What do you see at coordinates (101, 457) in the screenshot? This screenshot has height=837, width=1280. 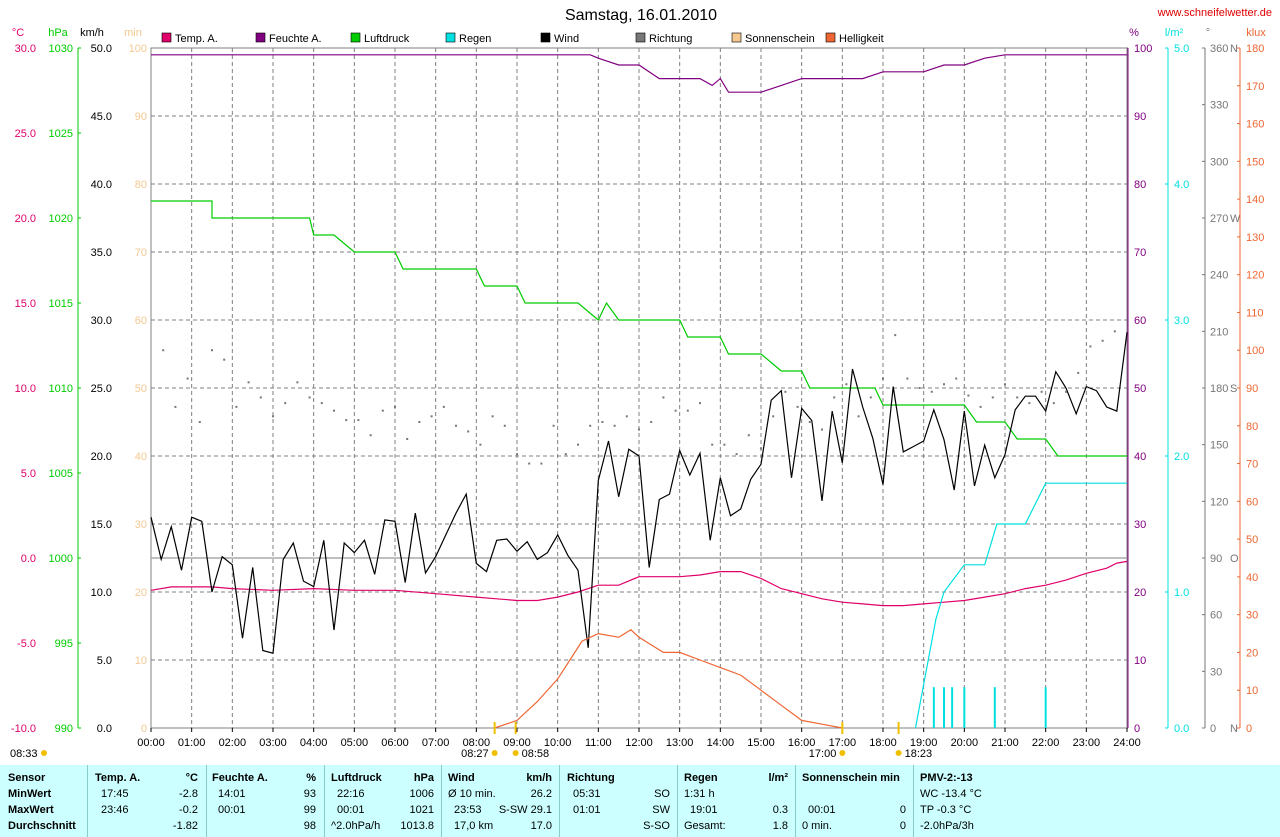 I see `wind-tick-label: 20.0` at bounding box center [101, 457].